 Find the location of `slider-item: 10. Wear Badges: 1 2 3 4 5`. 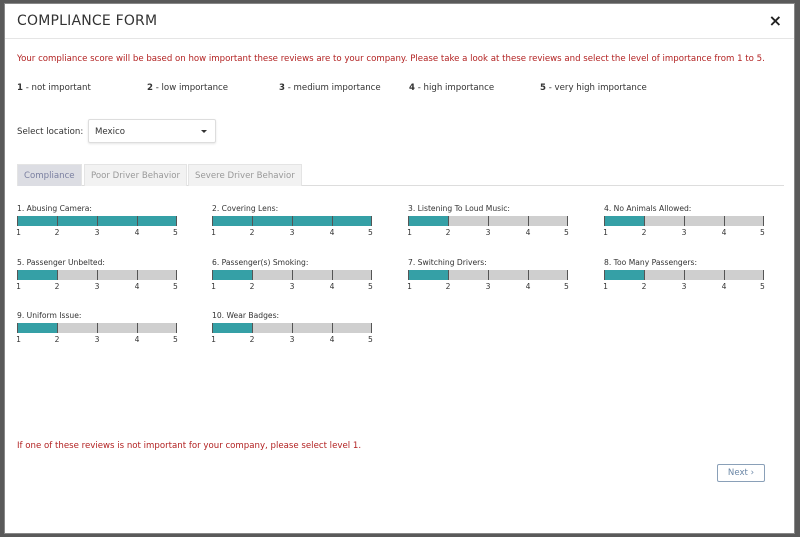

slider-item: 10. Wear Badges: 1 2 3 4 5 is located at coordinates (292, 328).